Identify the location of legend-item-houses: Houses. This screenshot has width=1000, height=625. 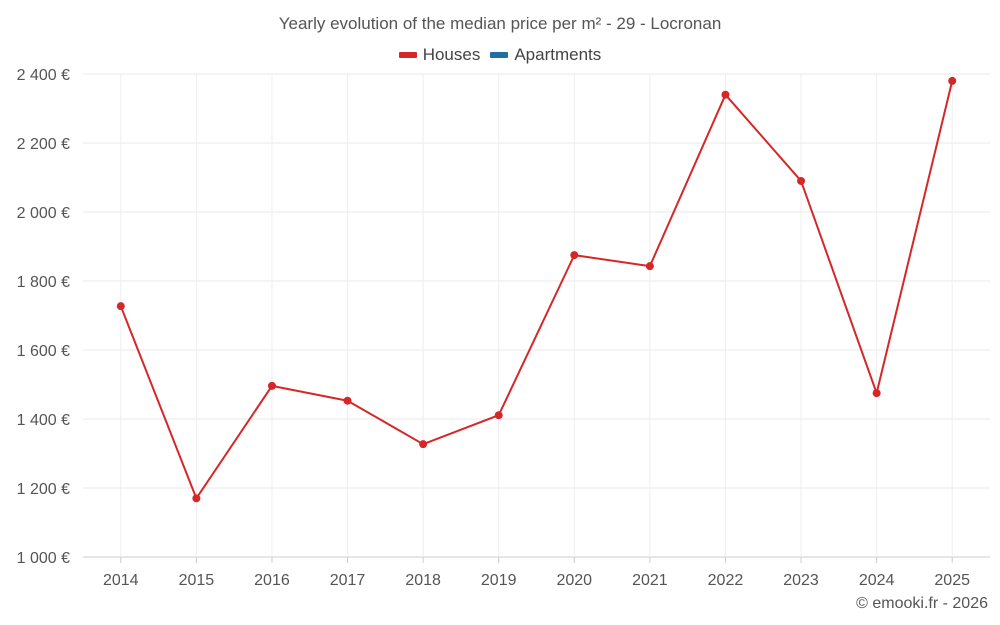
(439, 55).